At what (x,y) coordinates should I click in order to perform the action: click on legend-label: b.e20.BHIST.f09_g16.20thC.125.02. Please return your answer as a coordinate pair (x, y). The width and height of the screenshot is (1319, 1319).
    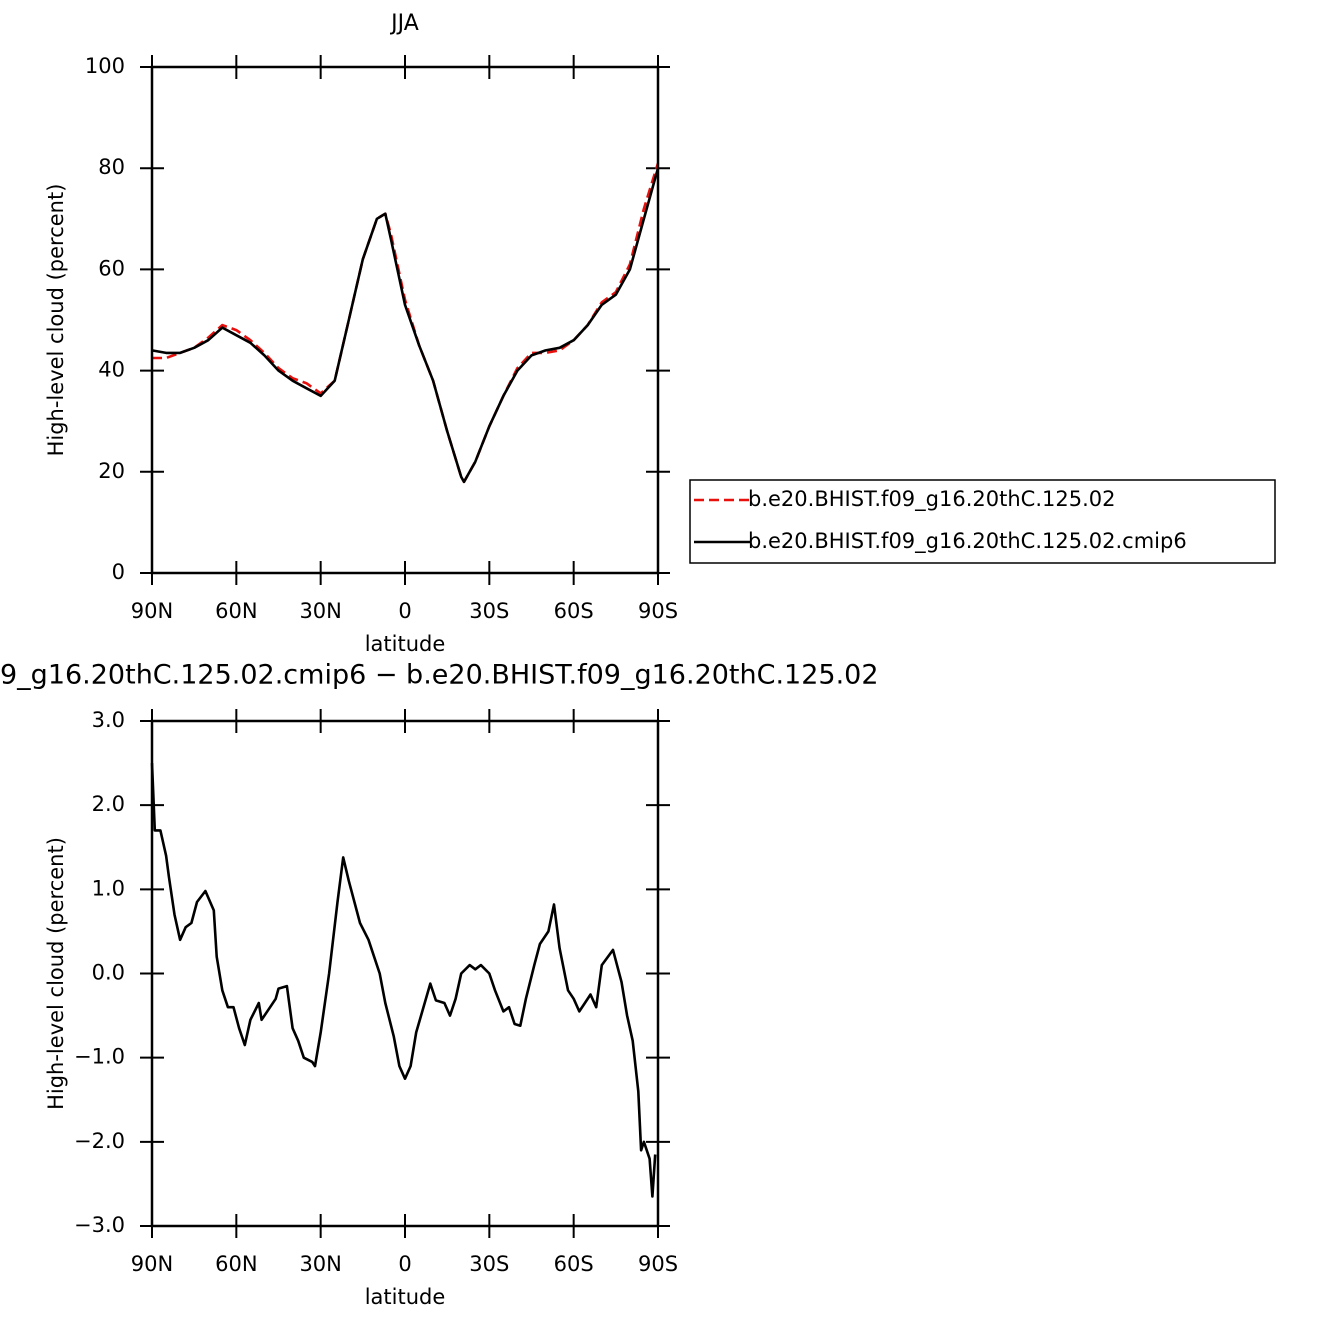
    Looking at the image, I should click on (931, 499).